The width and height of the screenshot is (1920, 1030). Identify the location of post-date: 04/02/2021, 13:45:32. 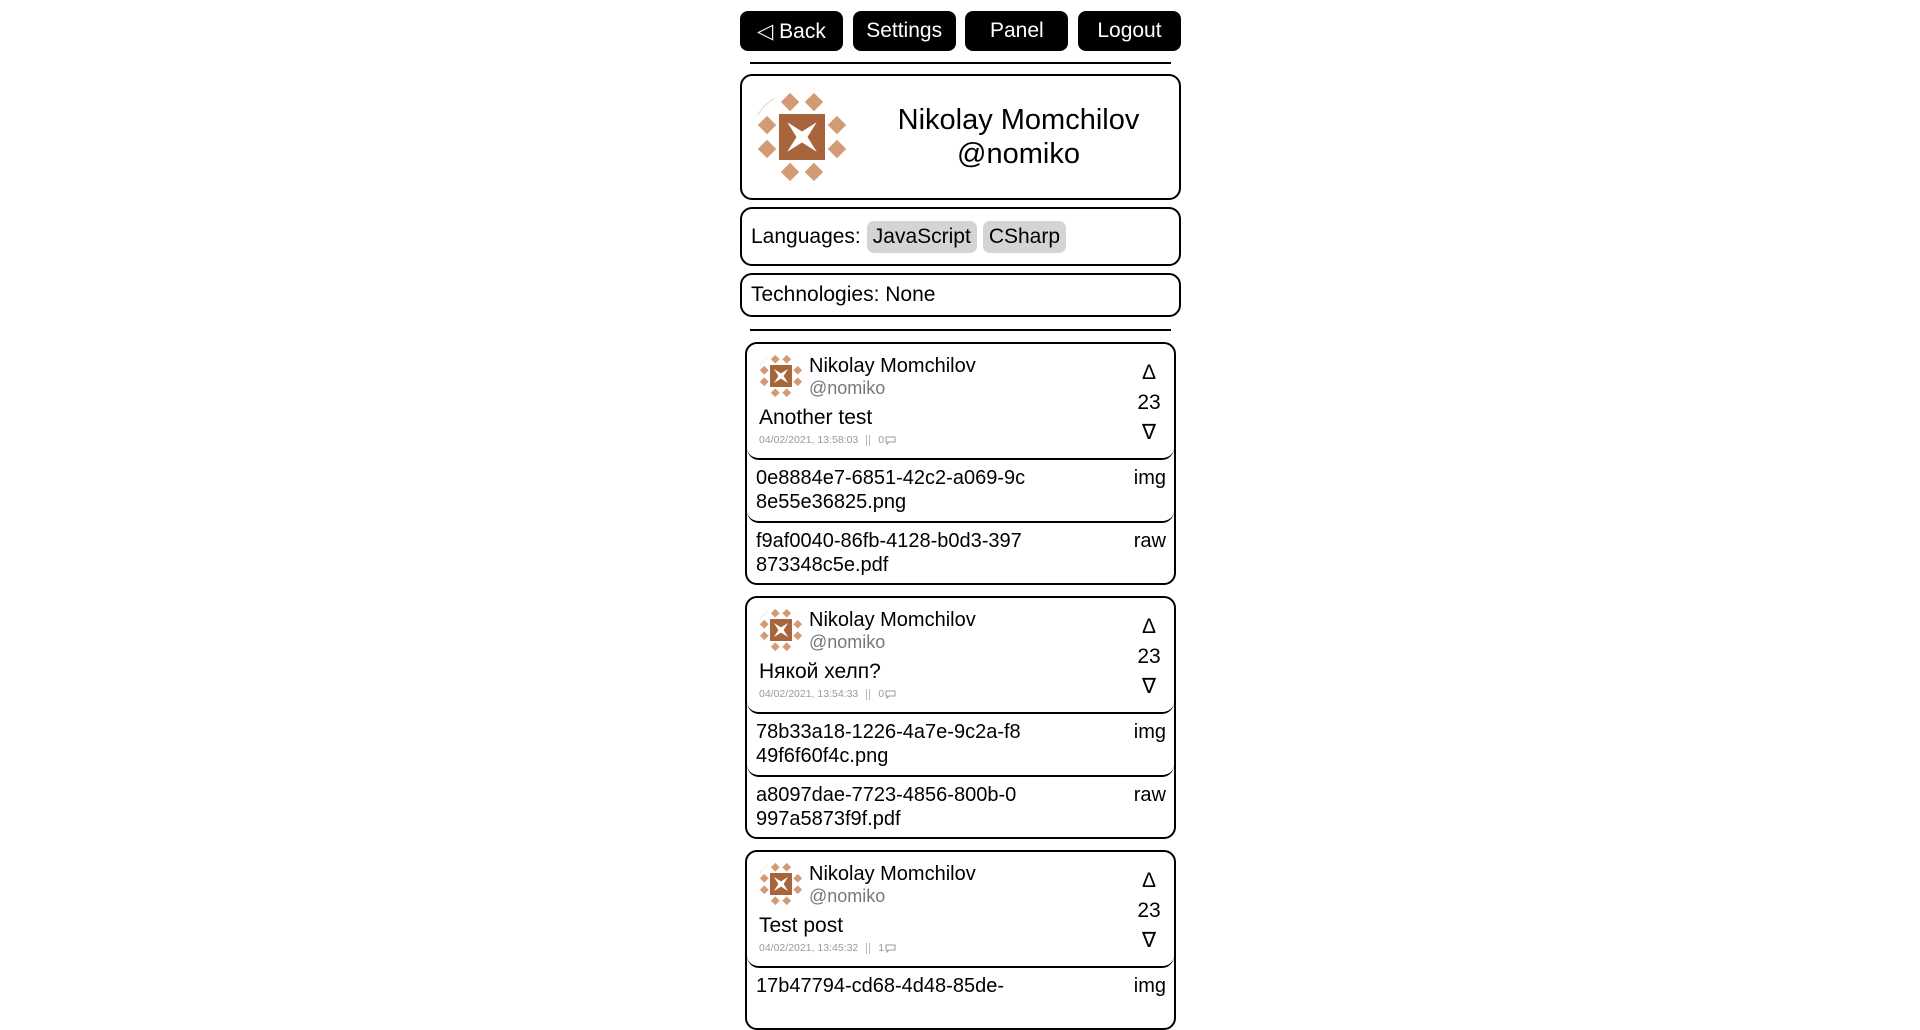
(809, 948).